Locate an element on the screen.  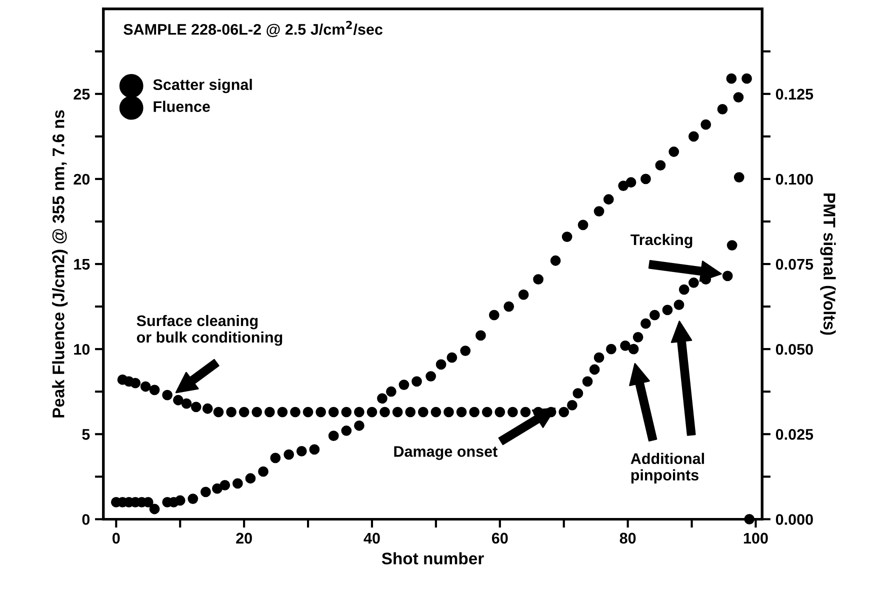
x-tick-label: 0 is located at coordinates (116, 538).